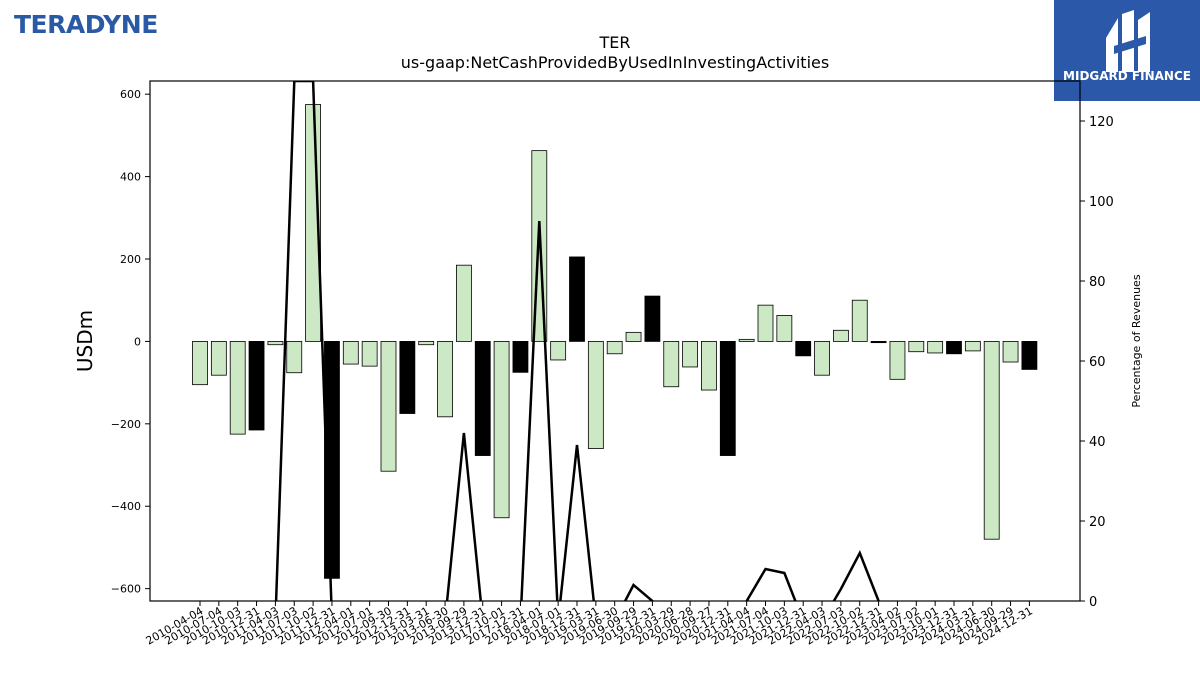  What do you see at coordinates (1136, 340) in the screenshot?
I see `y2-axis-label: Percentage of Revenues` at bounding box center [1136, 340].